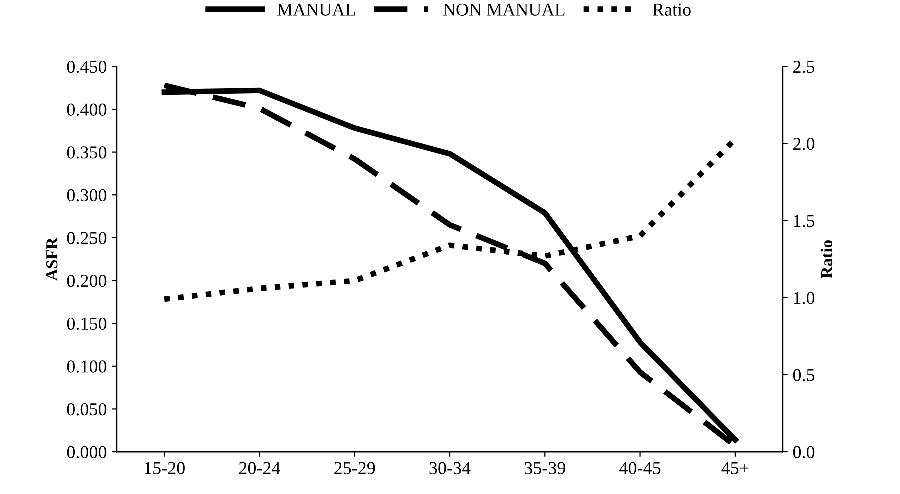 The width and height of the screenshot is (900, 494). Describe the element at coordinates (804, 221) in the screenshot. I see `y2-tick-label: 1.5` at that location.